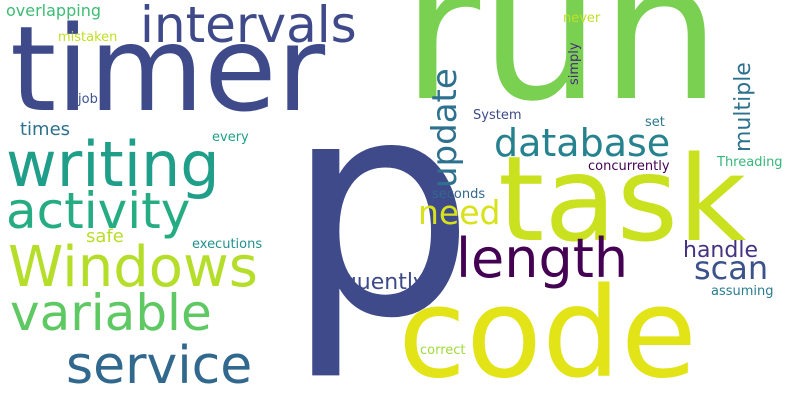 The image size is (800, 400). I want to click on word-update: update, so click(445, 128).